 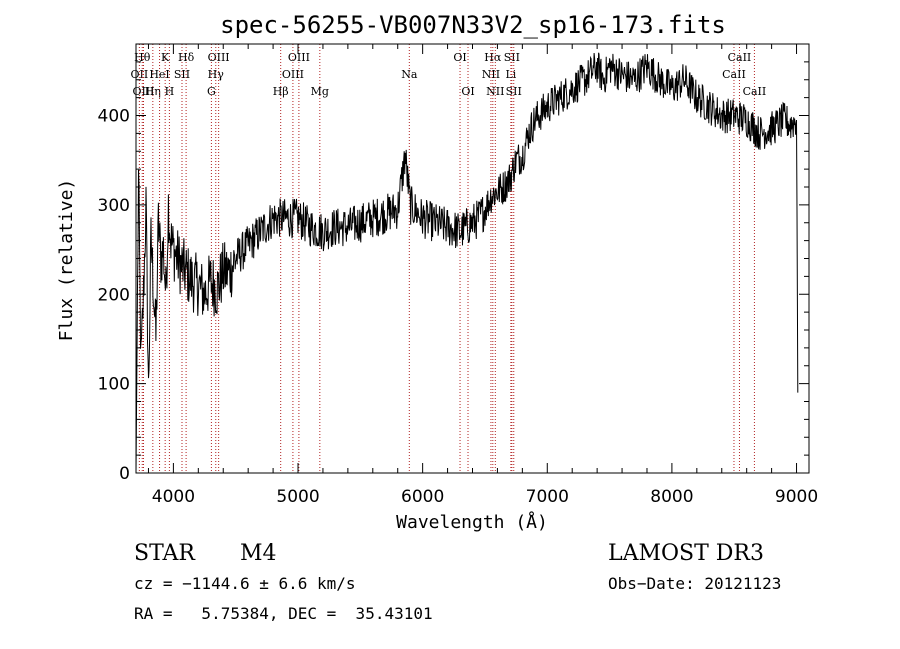 I want to click on y-tick-label: 300, so click(x=114, y=206).